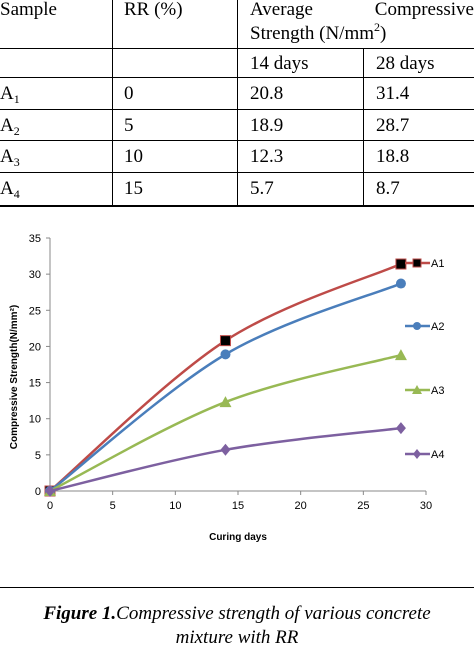 The width and height of the screenshot is (474, 654). Describe the element at coordinates (10, 126) in the screenshot. I see `cell-sample: A2` at that location.